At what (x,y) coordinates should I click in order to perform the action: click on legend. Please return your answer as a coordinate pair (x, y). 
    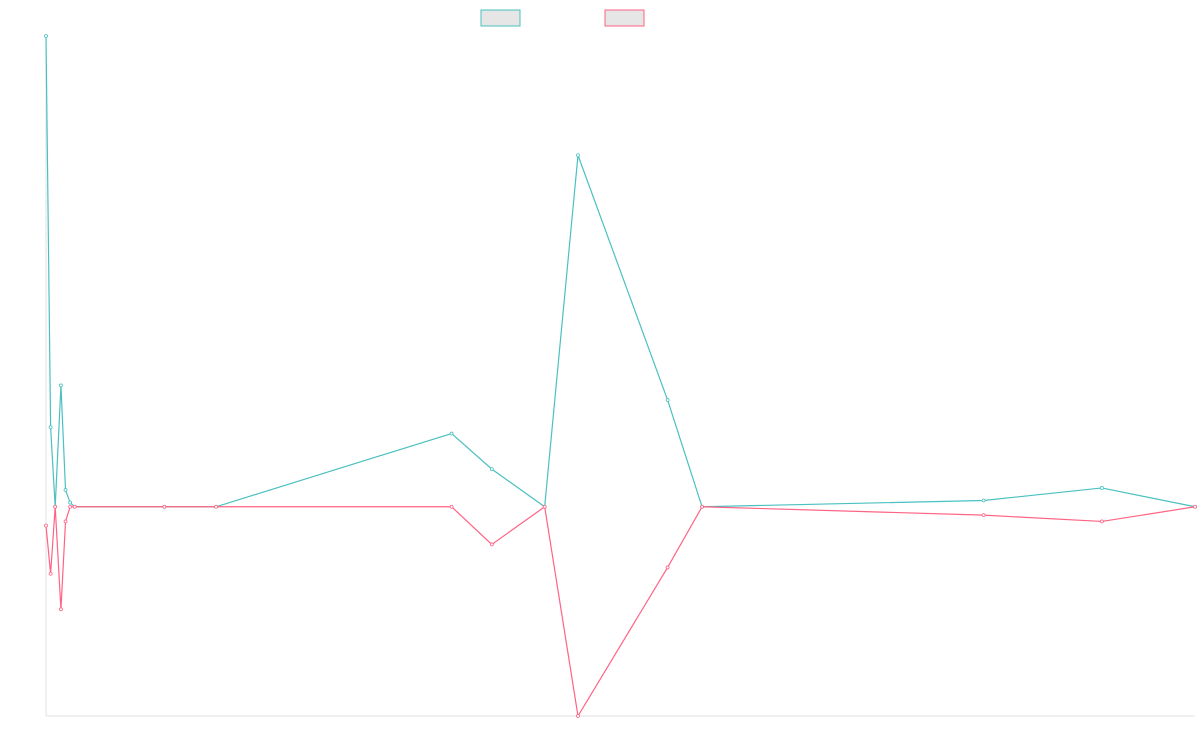
    Looking at the image, I should click on (562, 18).